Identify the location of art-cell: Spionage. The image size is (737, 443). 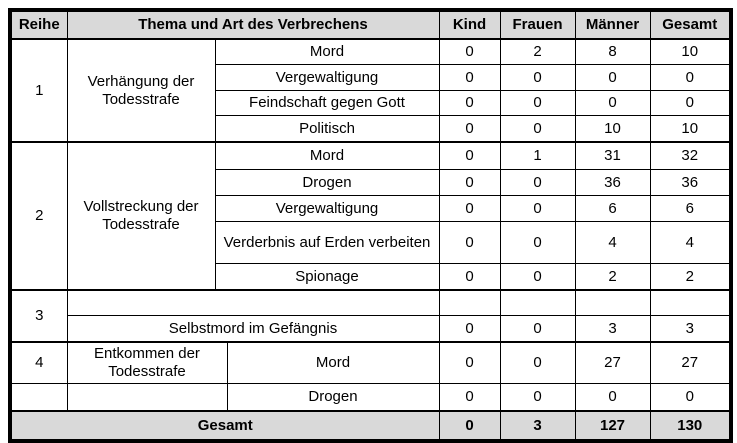
(327, 277).